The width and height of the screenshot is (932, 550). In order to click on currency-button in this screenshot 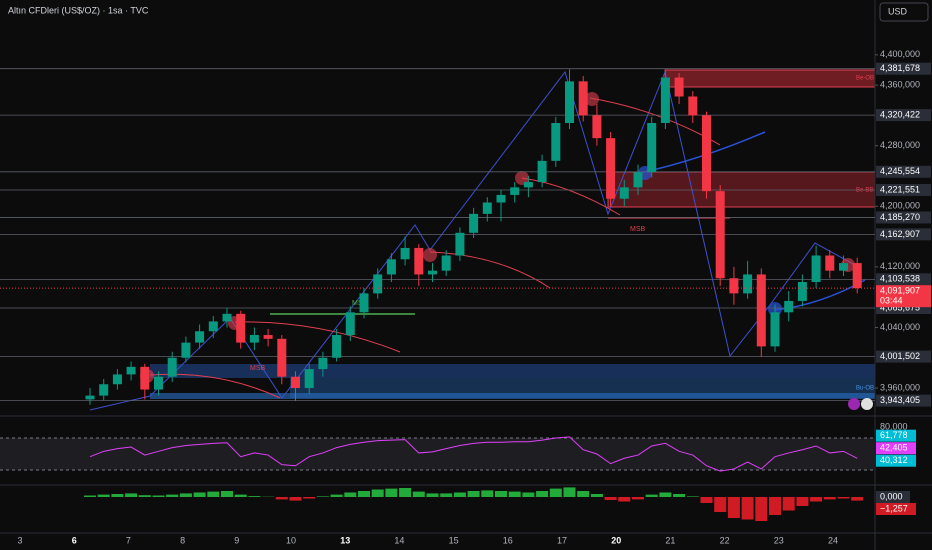, I will do `click(904, 12)`.